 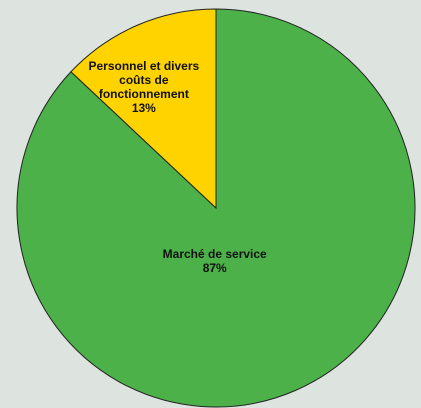 I want to click on slice-value: 13%, so click(x=143, y=108).